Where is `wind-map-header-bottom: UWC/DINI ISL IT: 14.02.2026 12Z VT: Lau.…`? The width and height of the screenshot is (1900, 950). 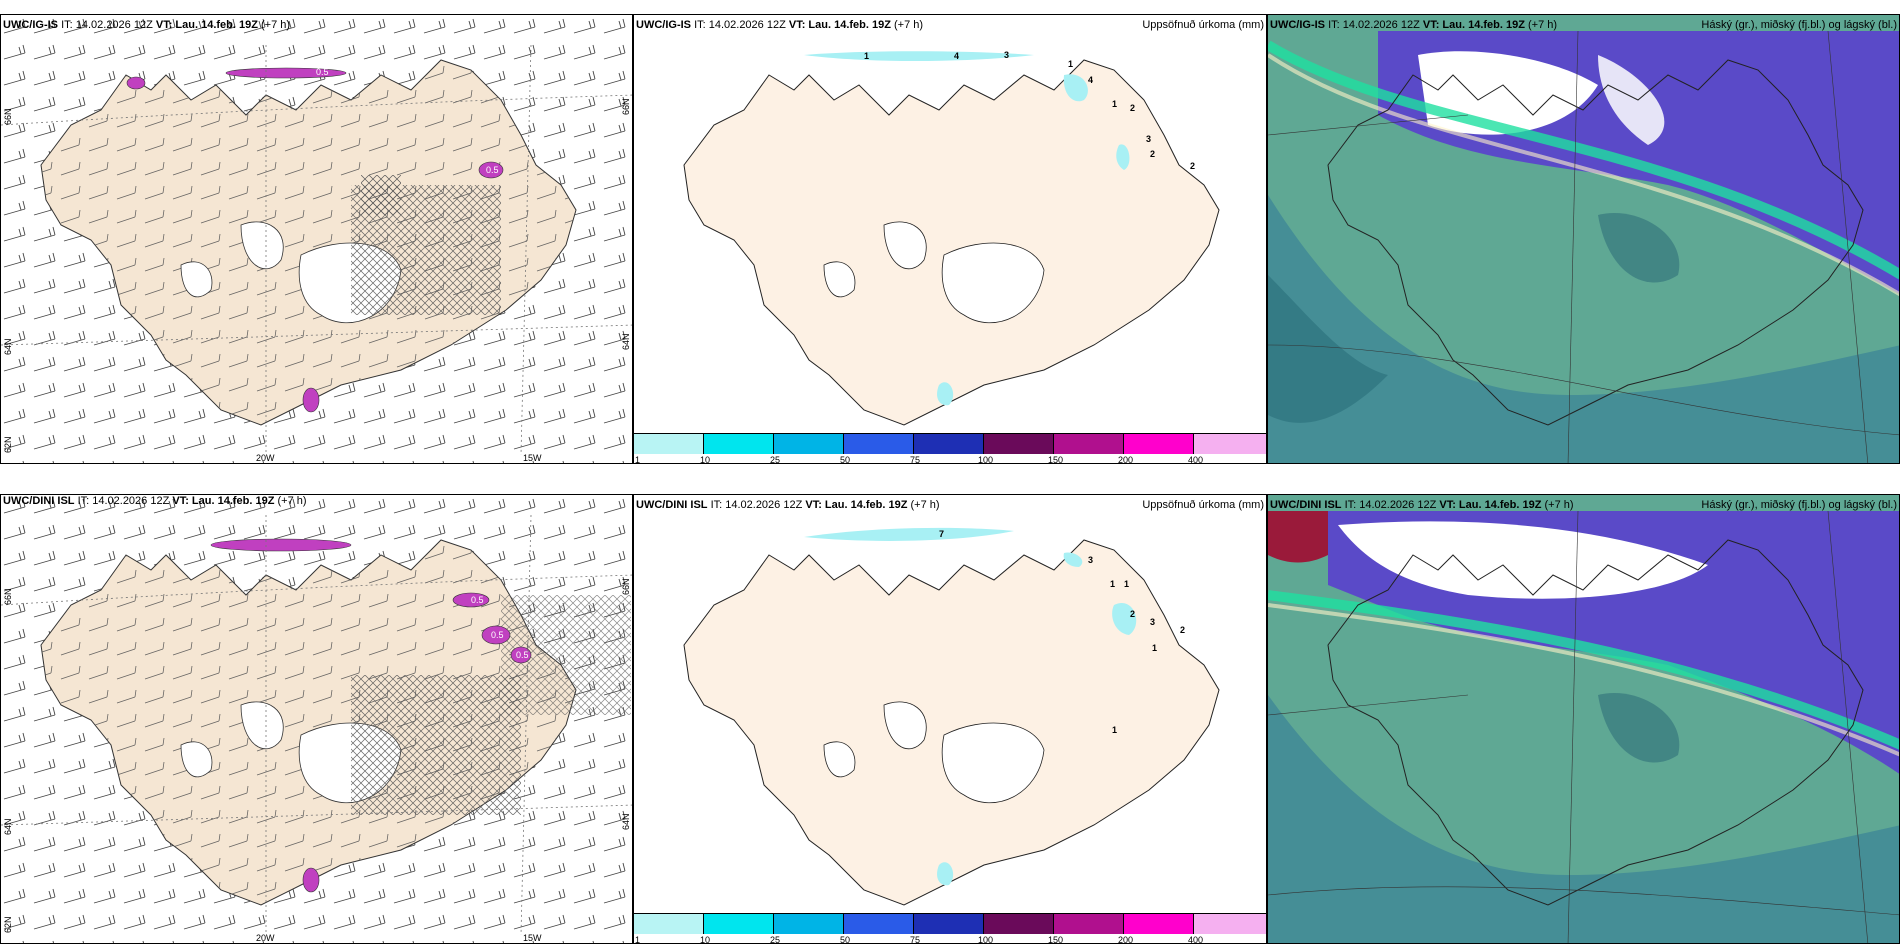 wind-map-header-bottom: UWC/DINI ISL IT: 14.02.2026 12Z VT: Lau.… is located at coordinates (155, 501).